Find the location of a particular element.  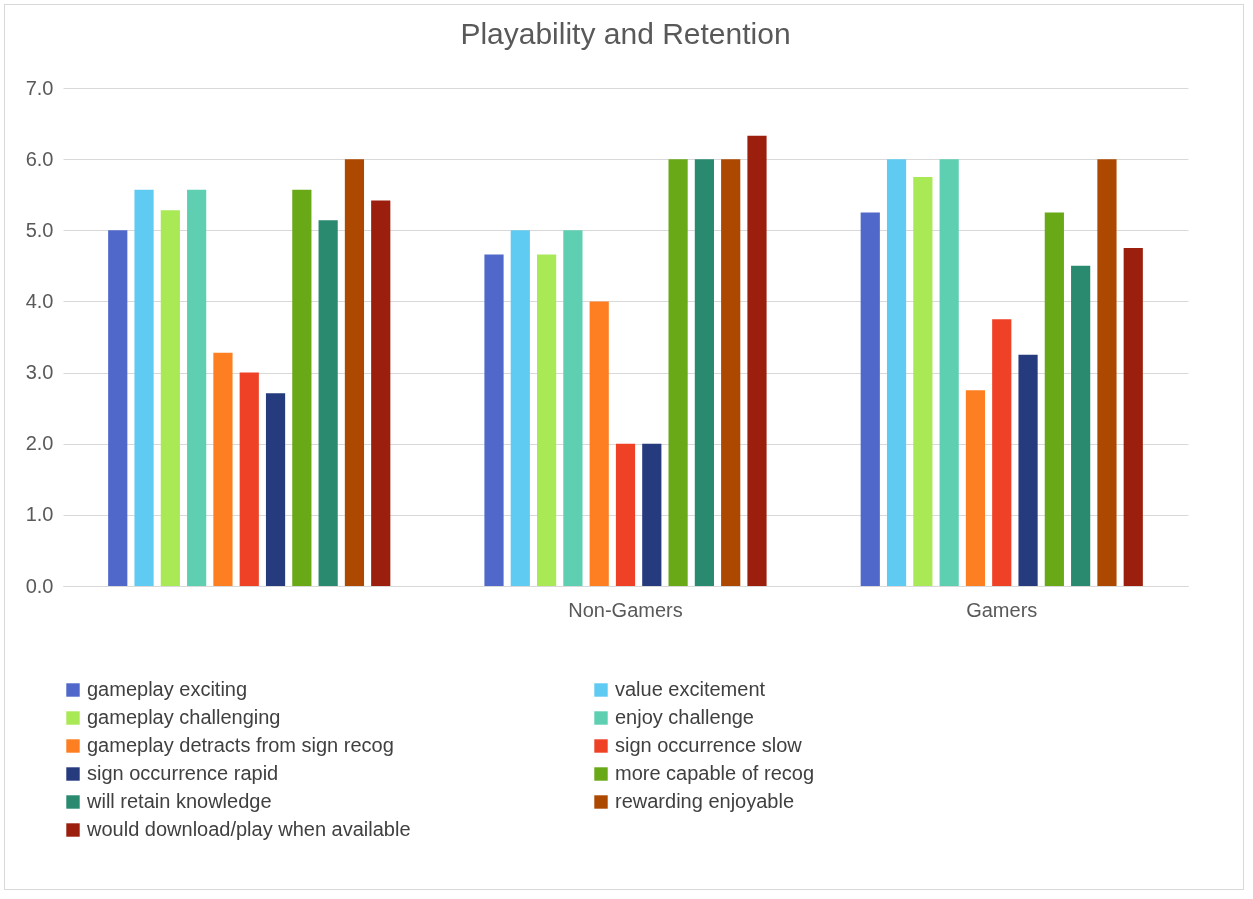

x-tick-label: Non-Gamers is located at coordinates (625, 609).